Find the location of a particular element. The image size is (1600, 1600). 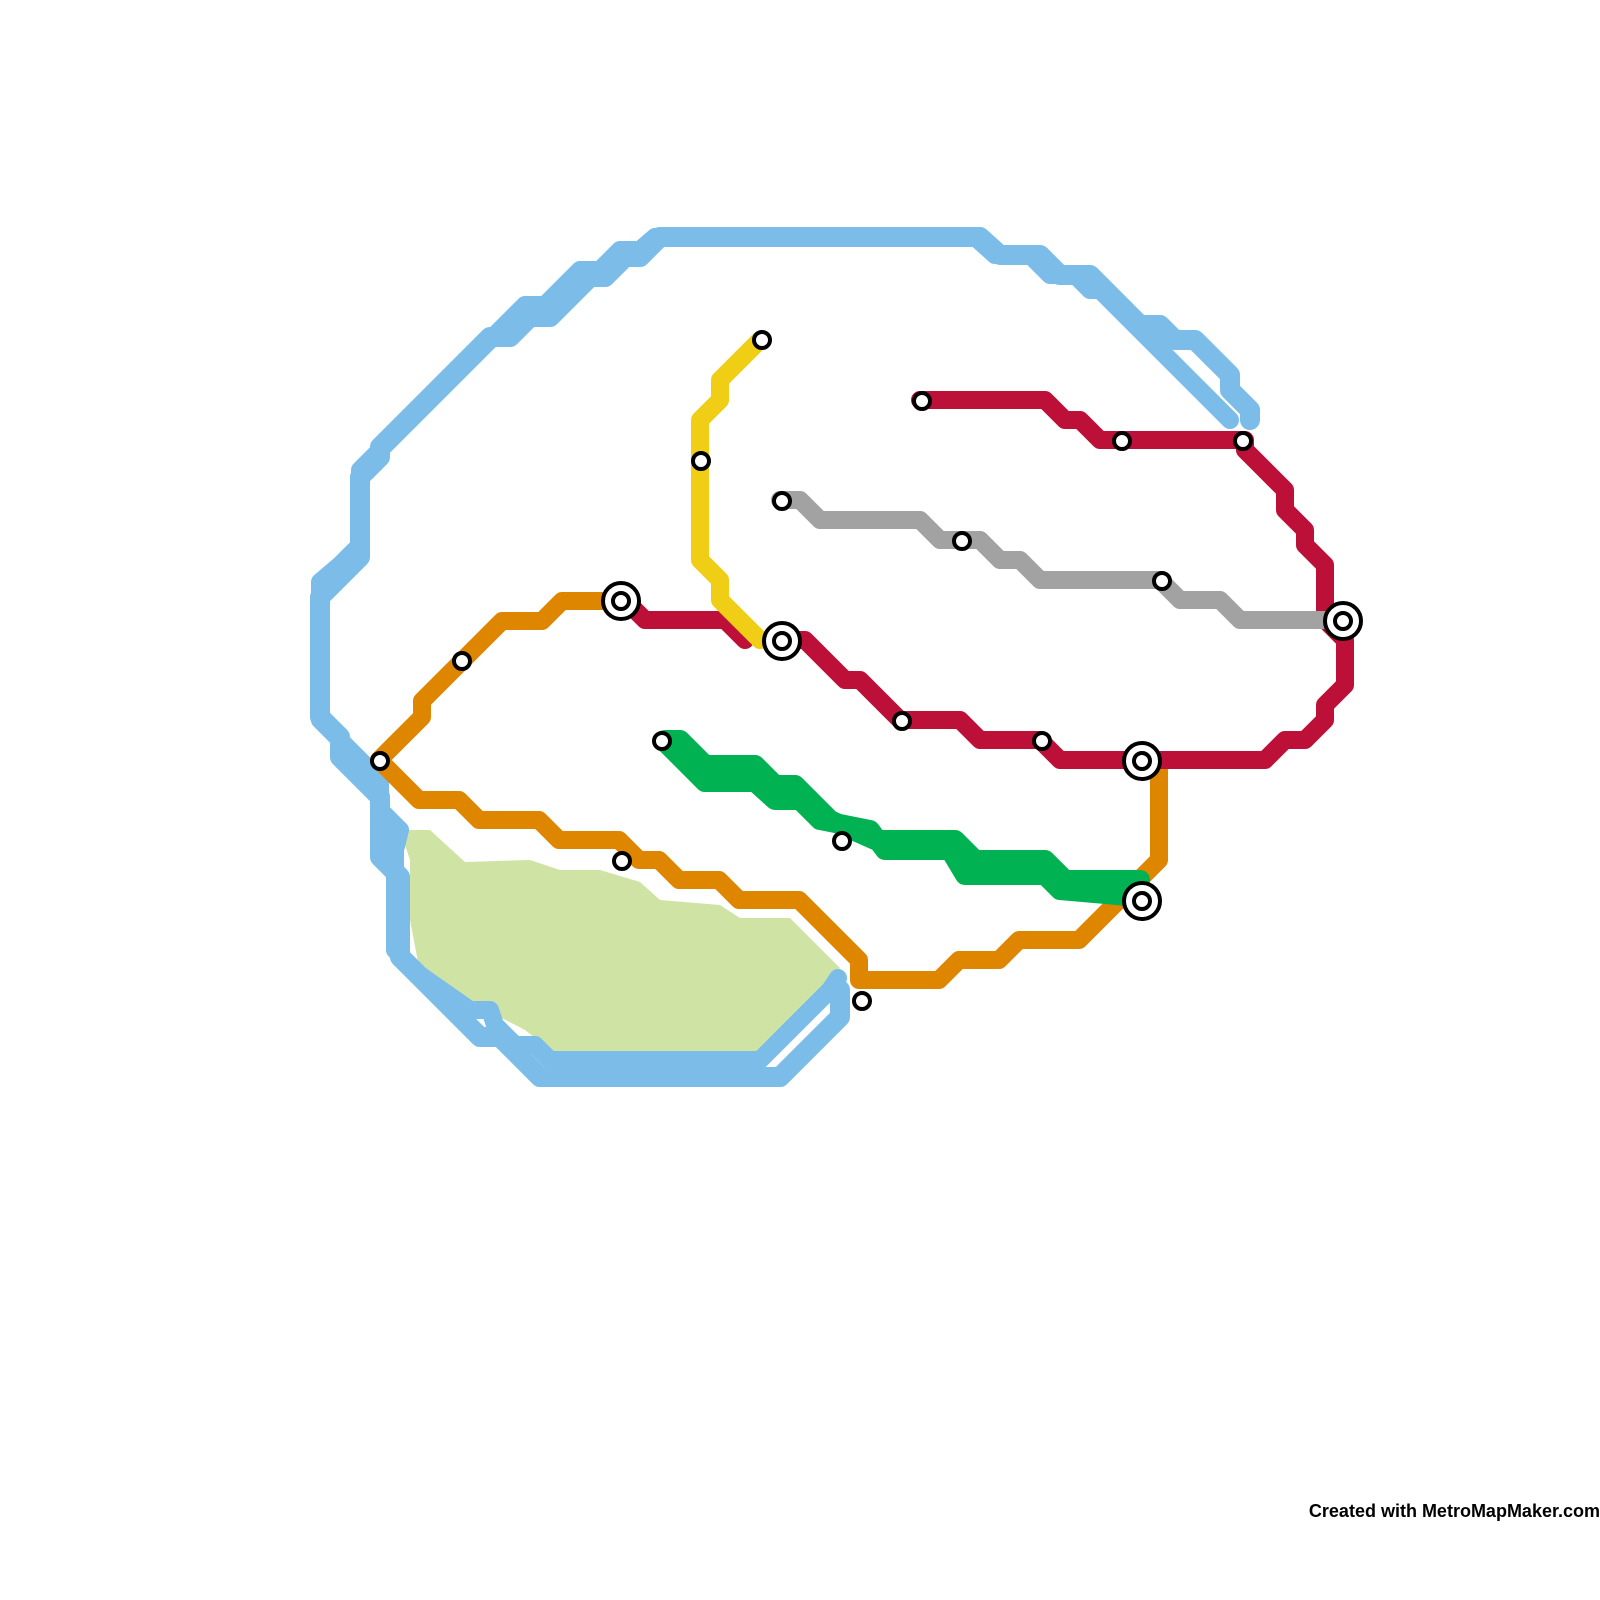

orange-line-path is located at coordinates (769, 790).